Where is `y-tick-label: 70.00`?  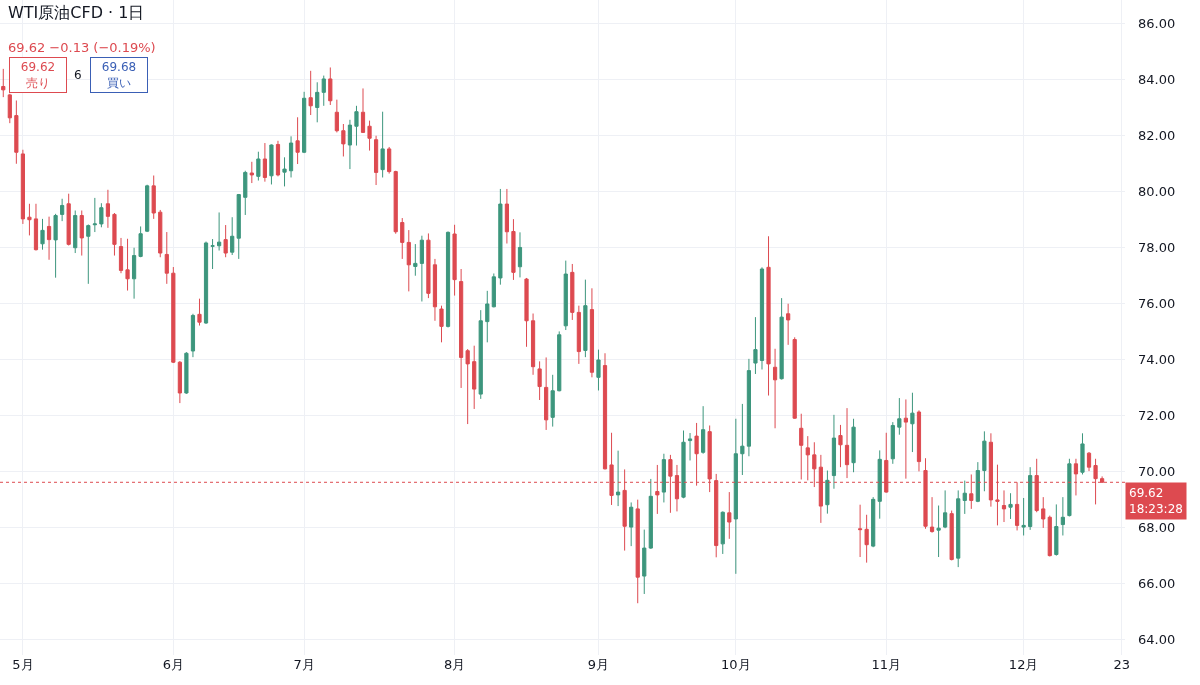 y-tick-label: 70.00 is located at coordinates (1157, 472).